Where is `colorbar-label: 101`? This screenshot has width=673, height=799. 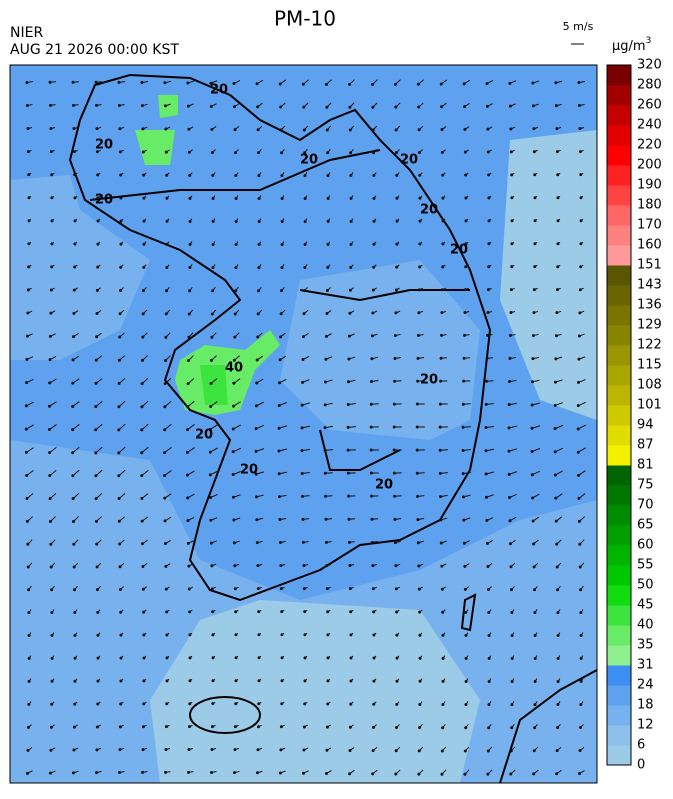
colorbar-label: 101 is located at coordinates (649, 405).